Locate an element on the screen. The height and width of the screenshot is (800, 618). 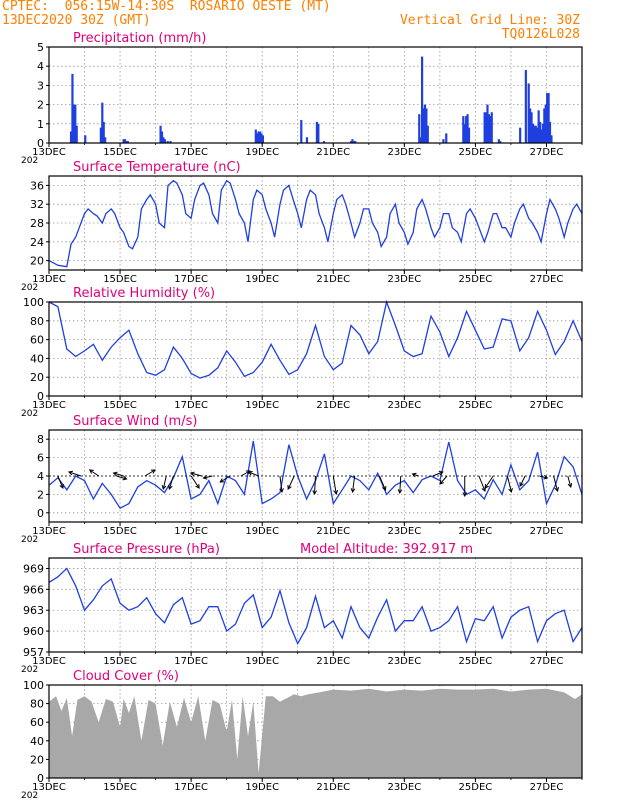
y-tick-label: 1 is located at coordinates (40, 124).